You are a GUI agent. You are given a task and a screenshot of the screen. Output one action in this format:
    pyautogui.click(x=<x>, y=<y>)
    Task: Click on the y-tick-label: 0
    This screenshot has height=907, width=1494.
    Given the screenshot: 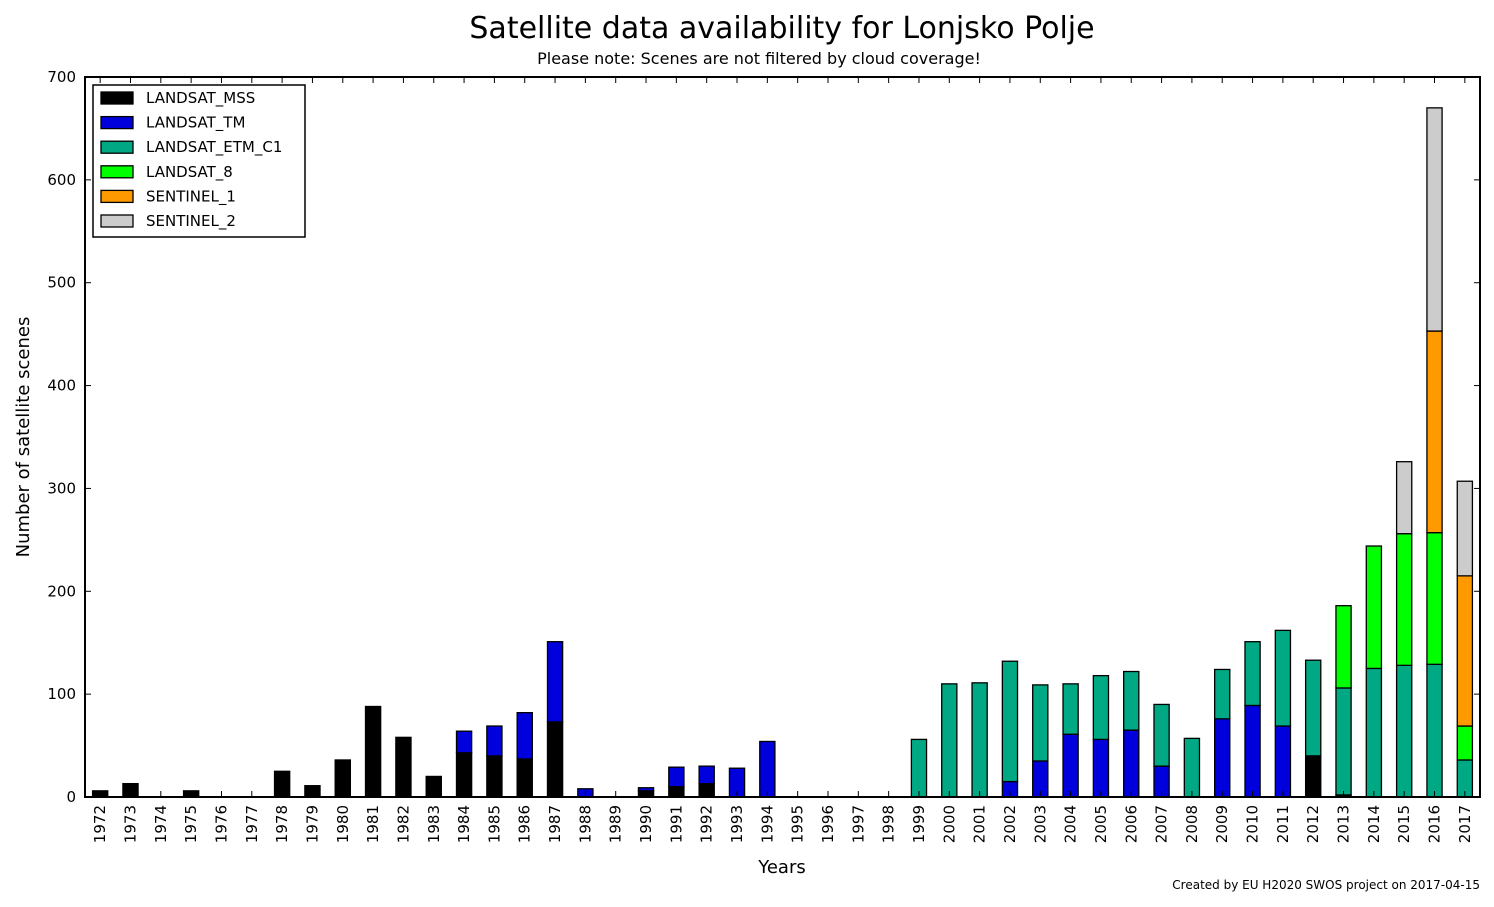 What is the action you would take?
    pyautogui.click(x=71, y=797)
    